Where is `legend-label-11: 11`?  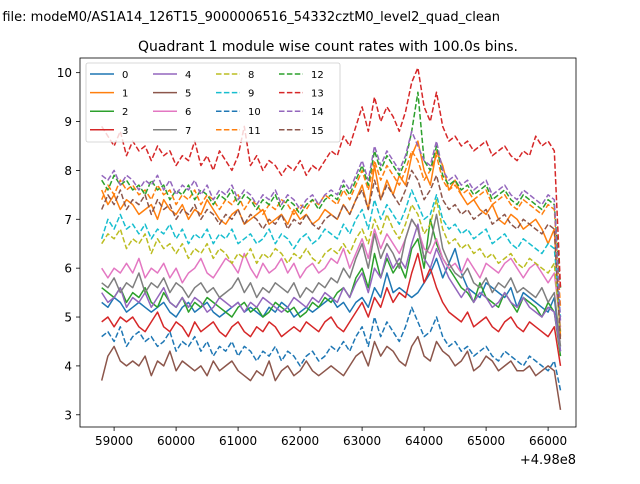 legend-label-11: 11 is located at coordinates (254, 131).